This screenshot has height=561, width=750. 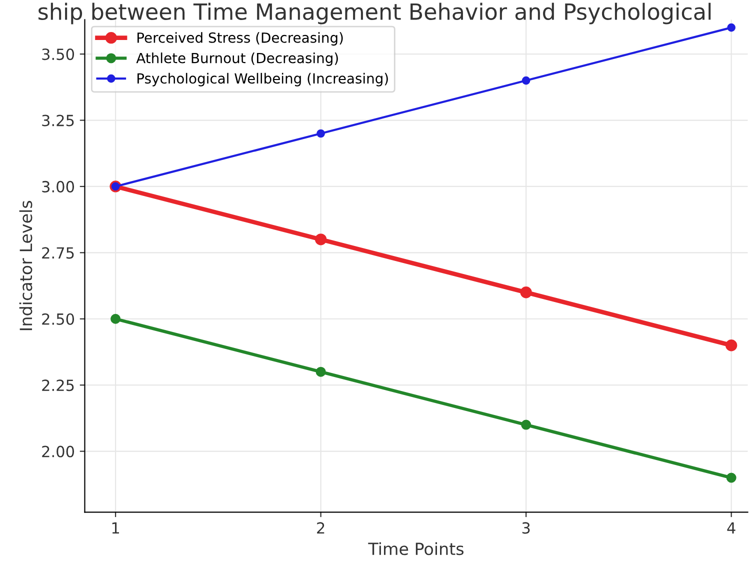 What do you see at coordinates (58, 253) in the screenshot?
I see `y-tick-label: 2.75` at bounding box center [58, 253].